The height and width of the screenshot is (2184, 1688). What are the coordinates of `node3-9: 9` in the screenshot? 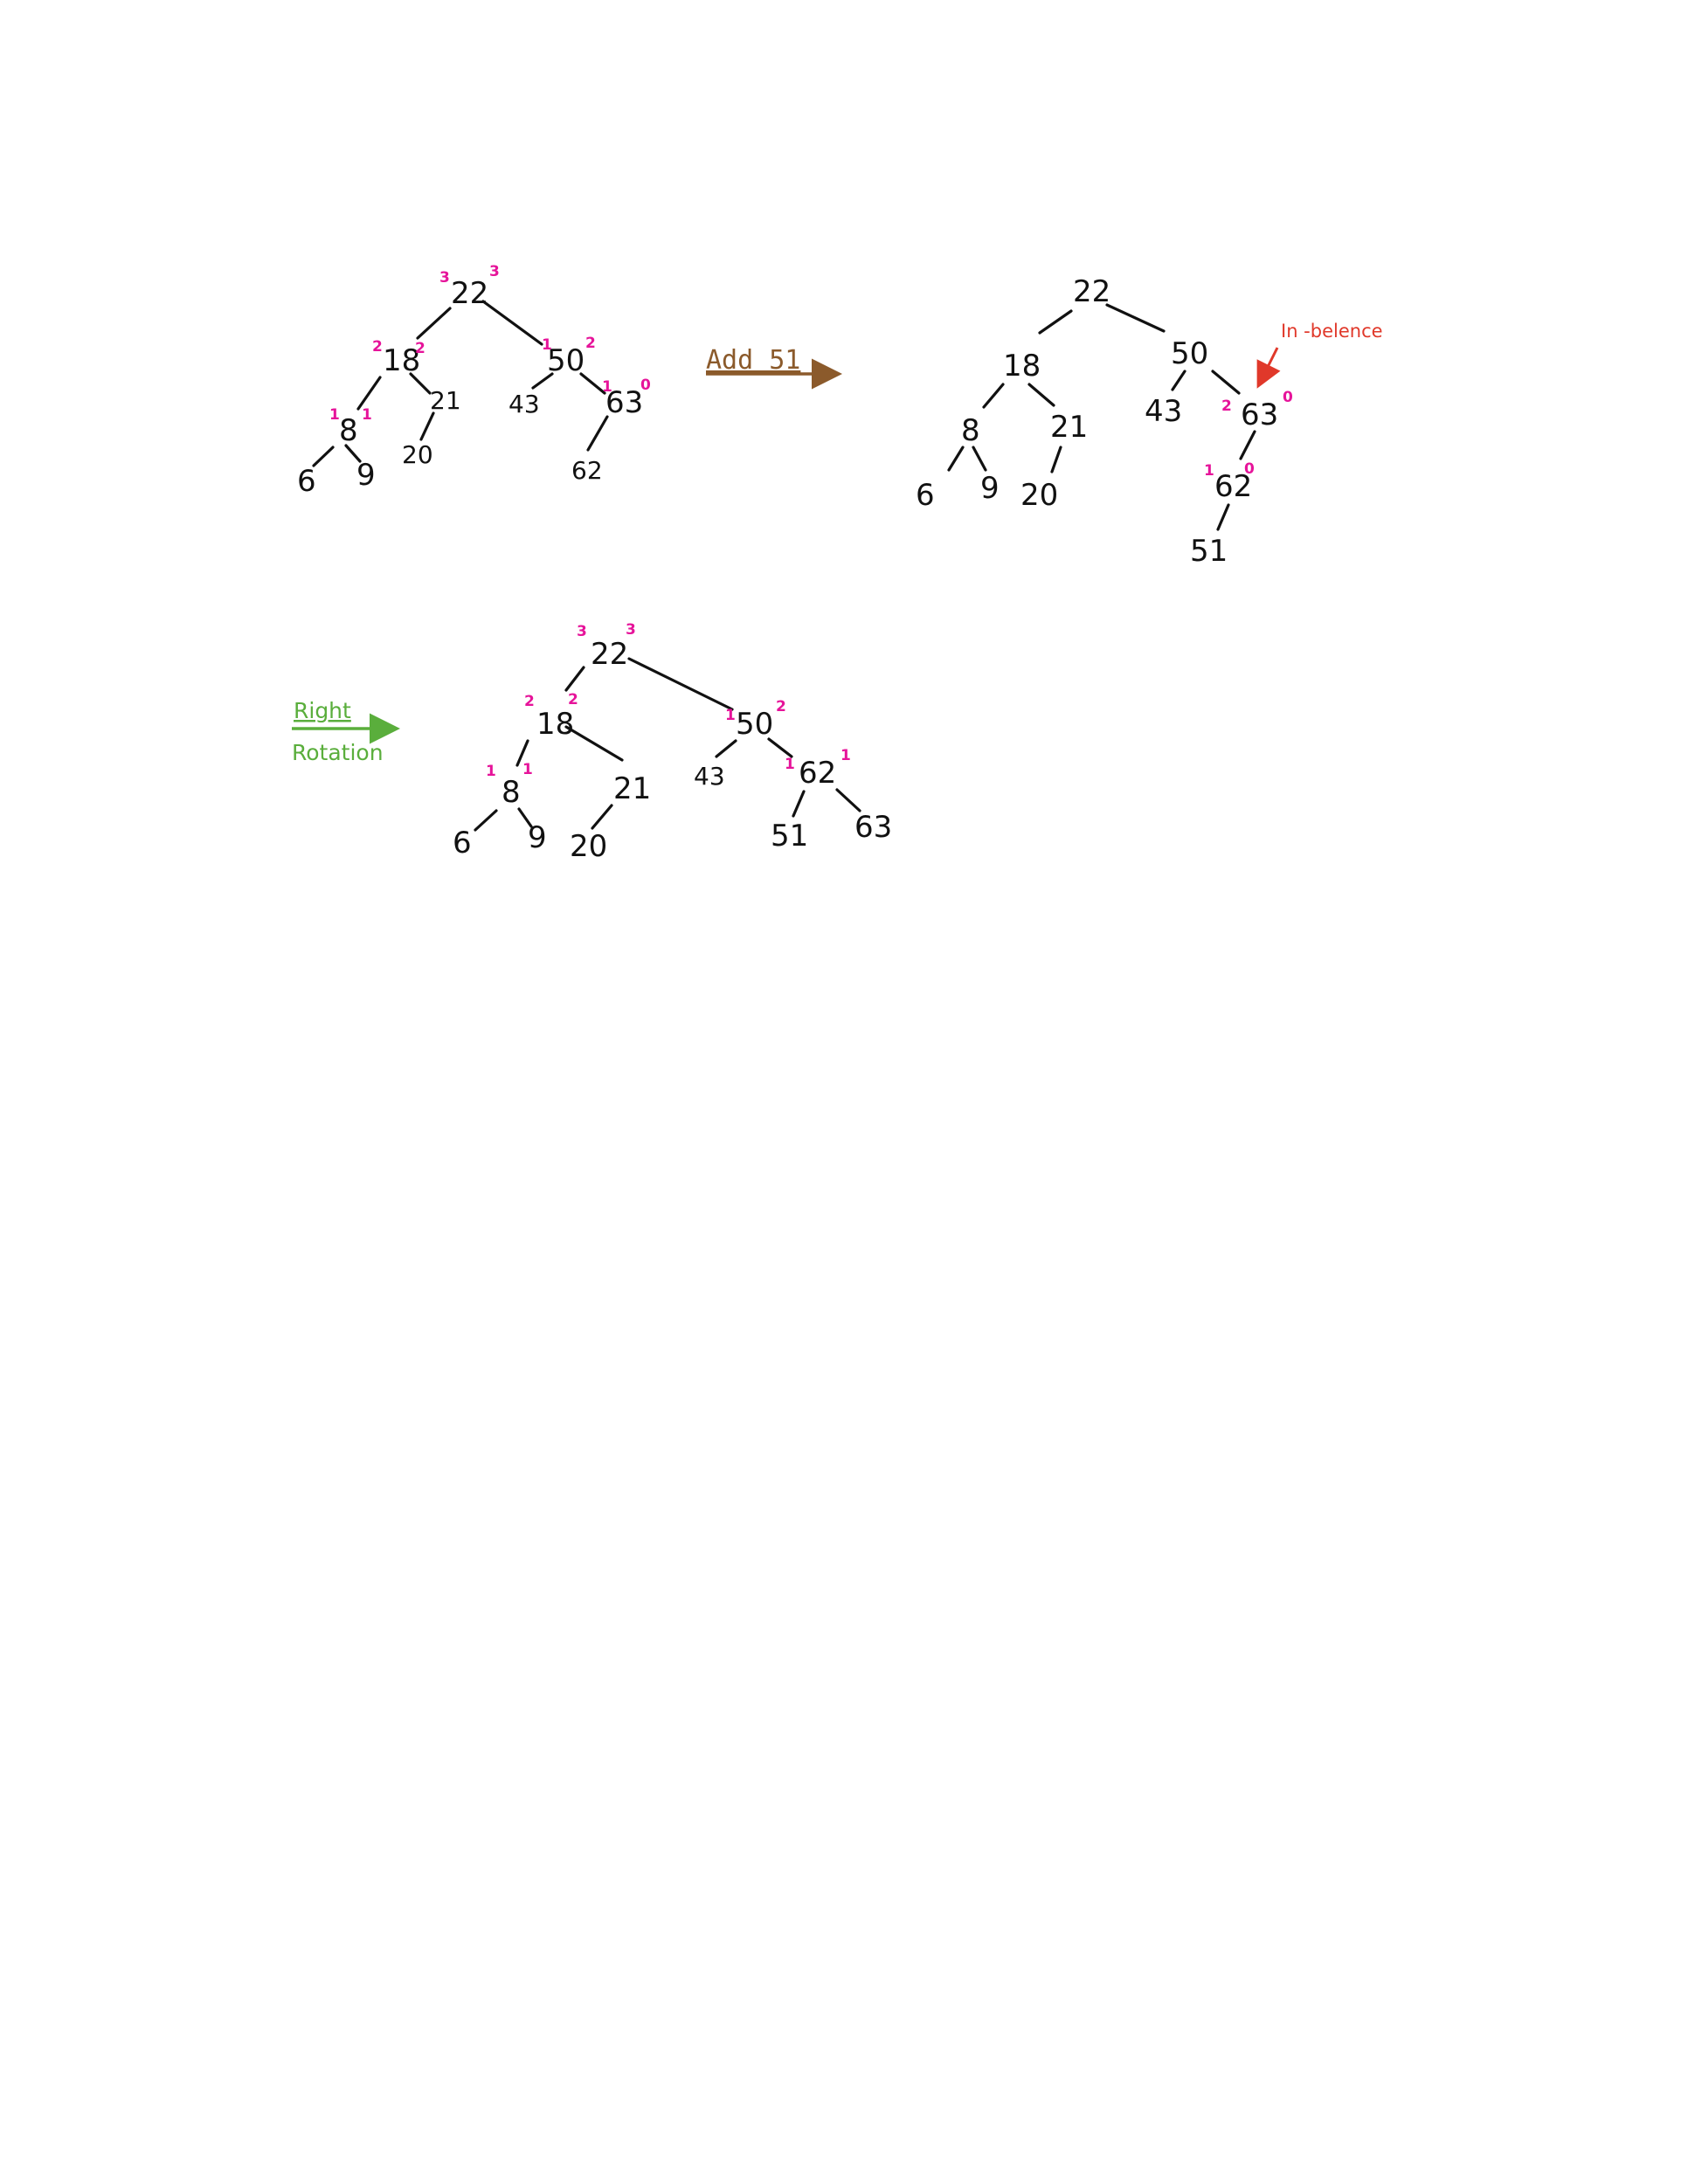 It's located at (537, 837).